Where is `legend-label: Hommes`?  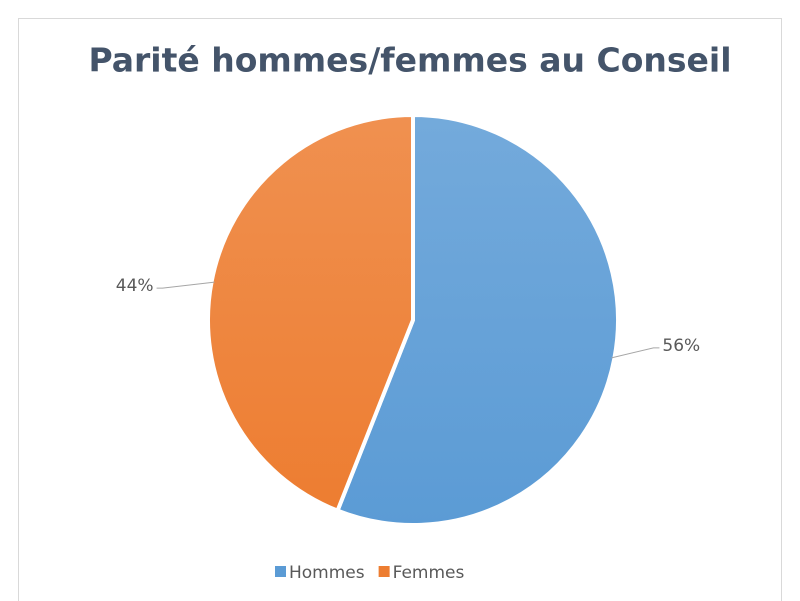
legend-label: Hommes is located at coordinates (327, 573).